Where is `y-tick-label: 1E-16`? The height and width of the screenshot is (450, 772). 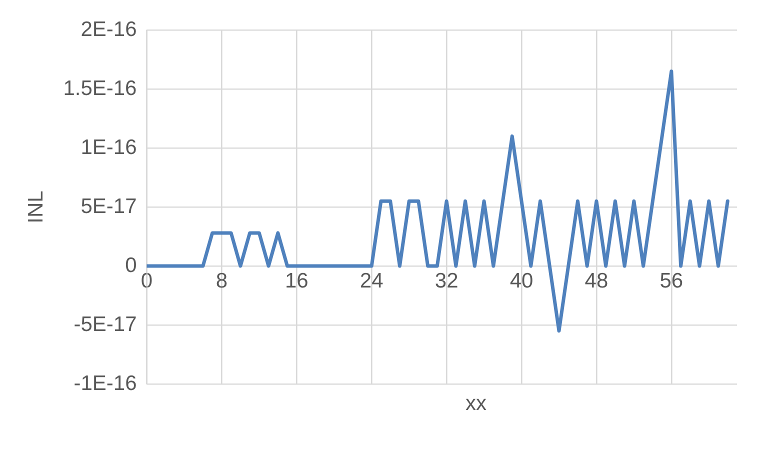 y-tick-label: 1E-16 is located at coordinates (108, 147).